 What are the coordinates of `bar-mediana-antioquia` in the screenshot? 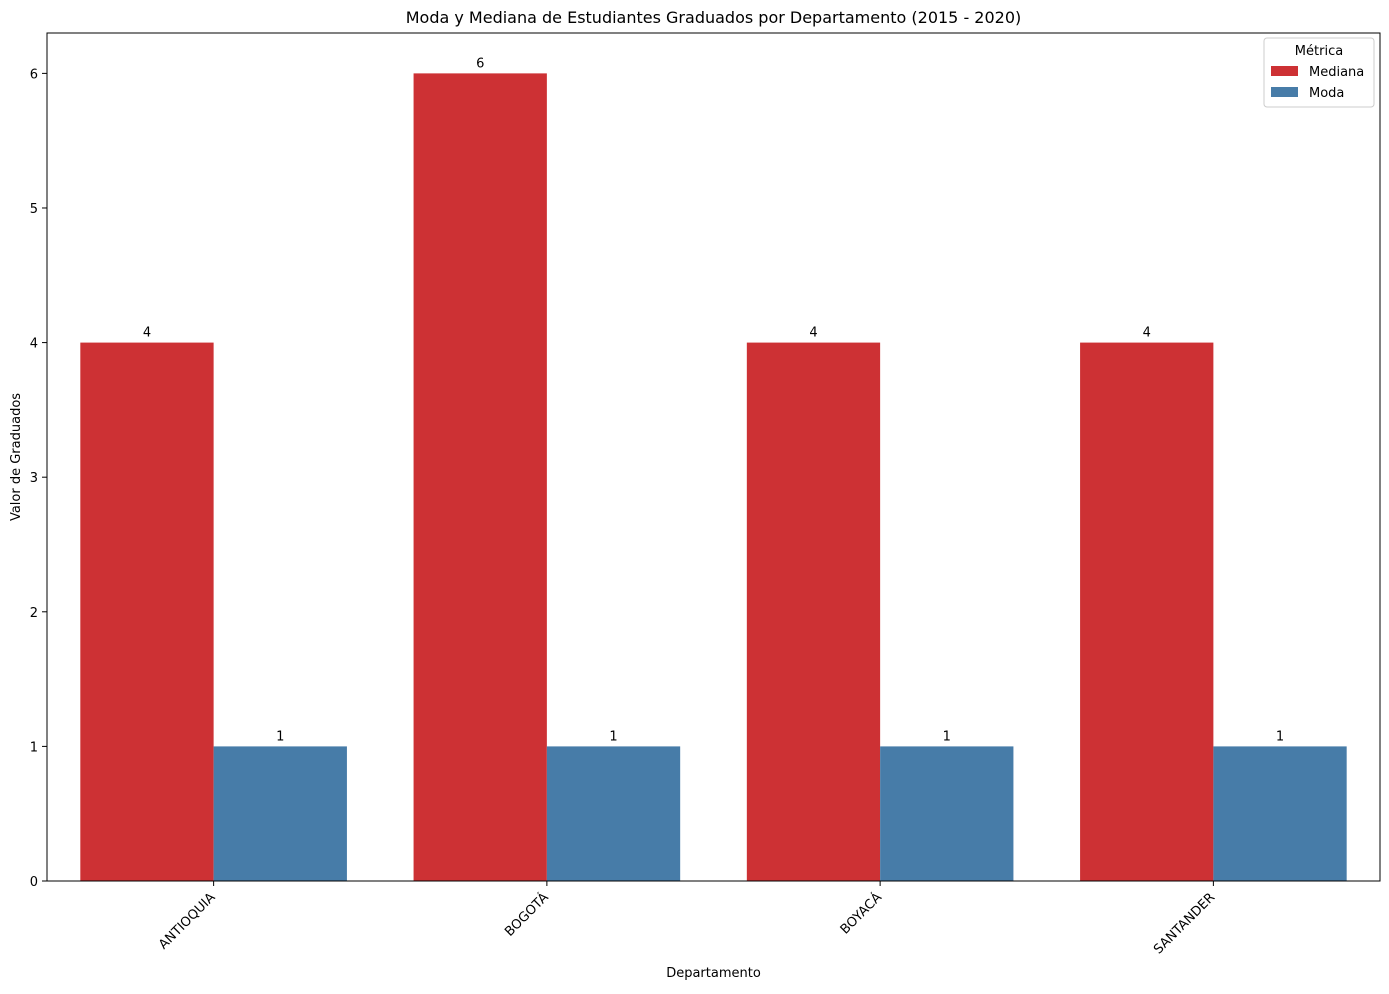 It's located at (147, 612).